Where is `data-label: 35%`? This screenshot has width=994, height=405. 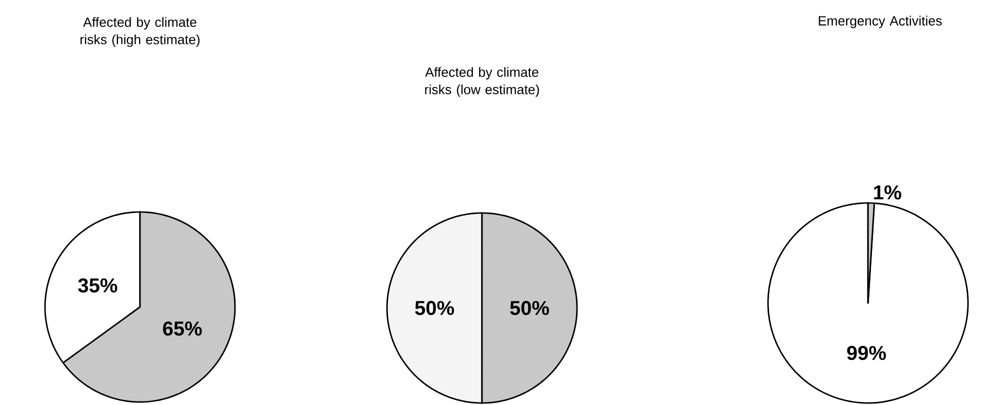
data-label: 35% is located at coordinates (98, 285).